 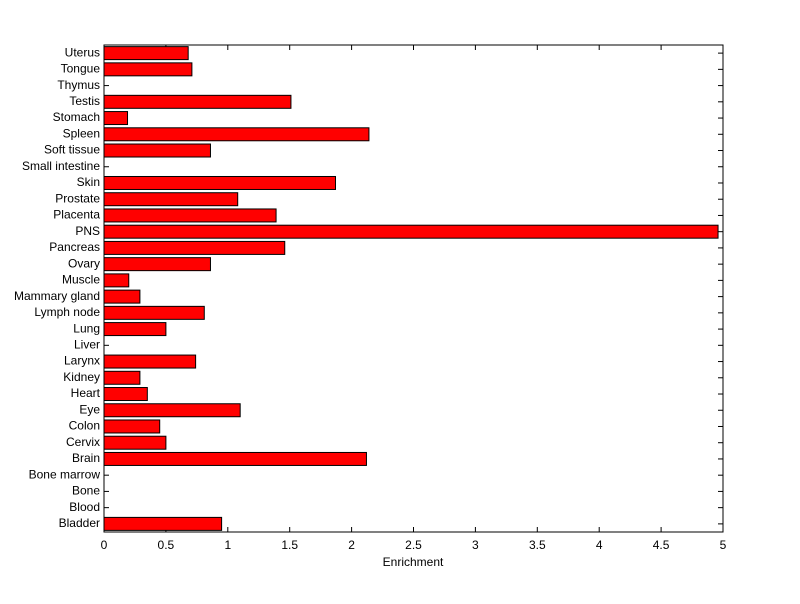 I want to click on y-tick-label: Brain, so click(x=86, y=458).